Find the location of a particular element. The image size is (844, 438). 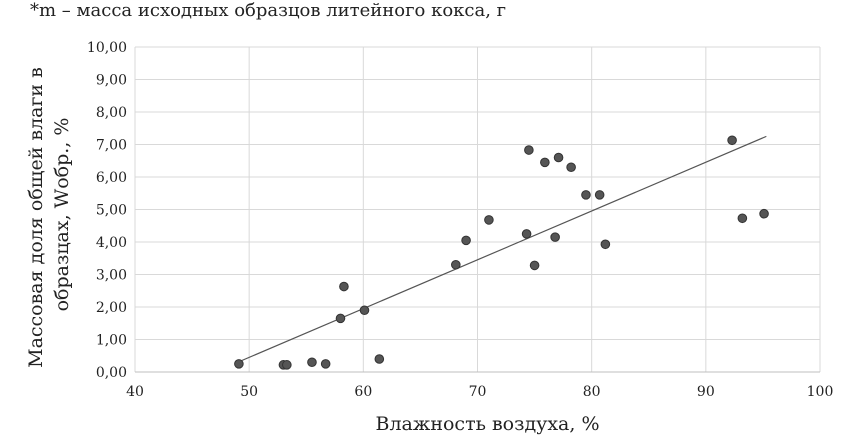

y-tick-label: 5,00 is located at coordinates (111, 211).